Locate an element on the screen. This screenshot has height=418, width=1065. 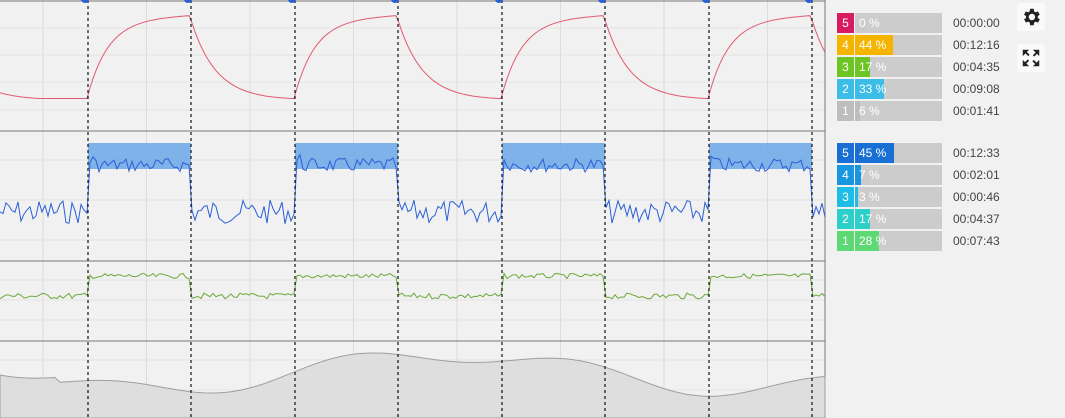
gear-icon is located at coordinates (1032, 17).